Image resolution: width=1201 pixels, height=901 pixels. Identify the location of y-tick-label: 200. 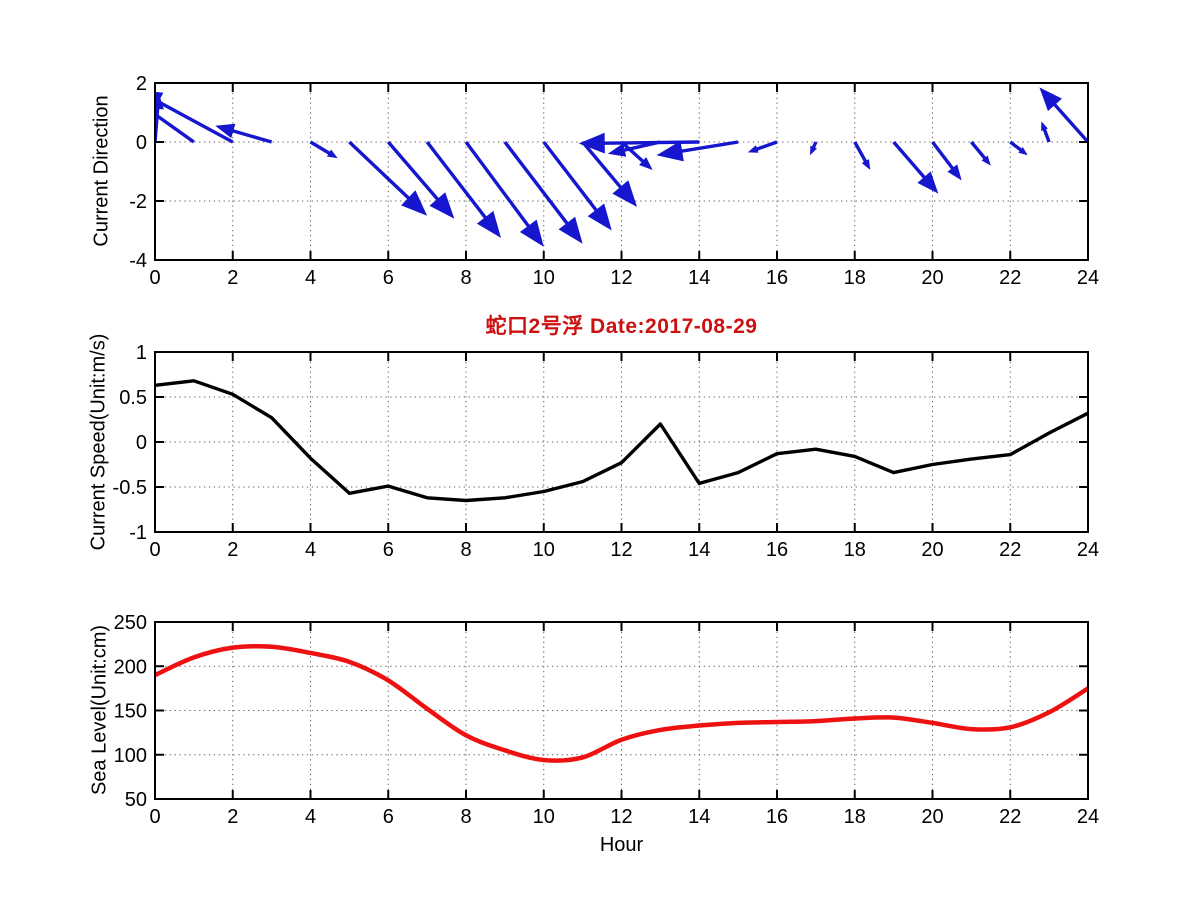
(130, 667).